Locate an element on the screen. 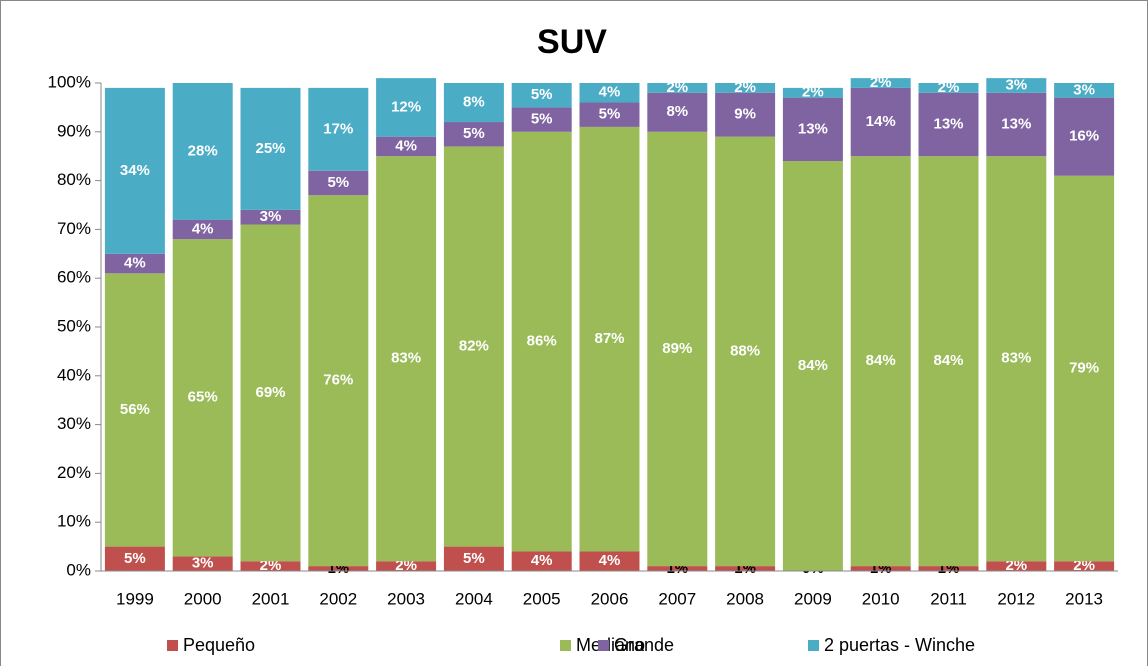  value-label: 17% is located at coordinates (338, 128).